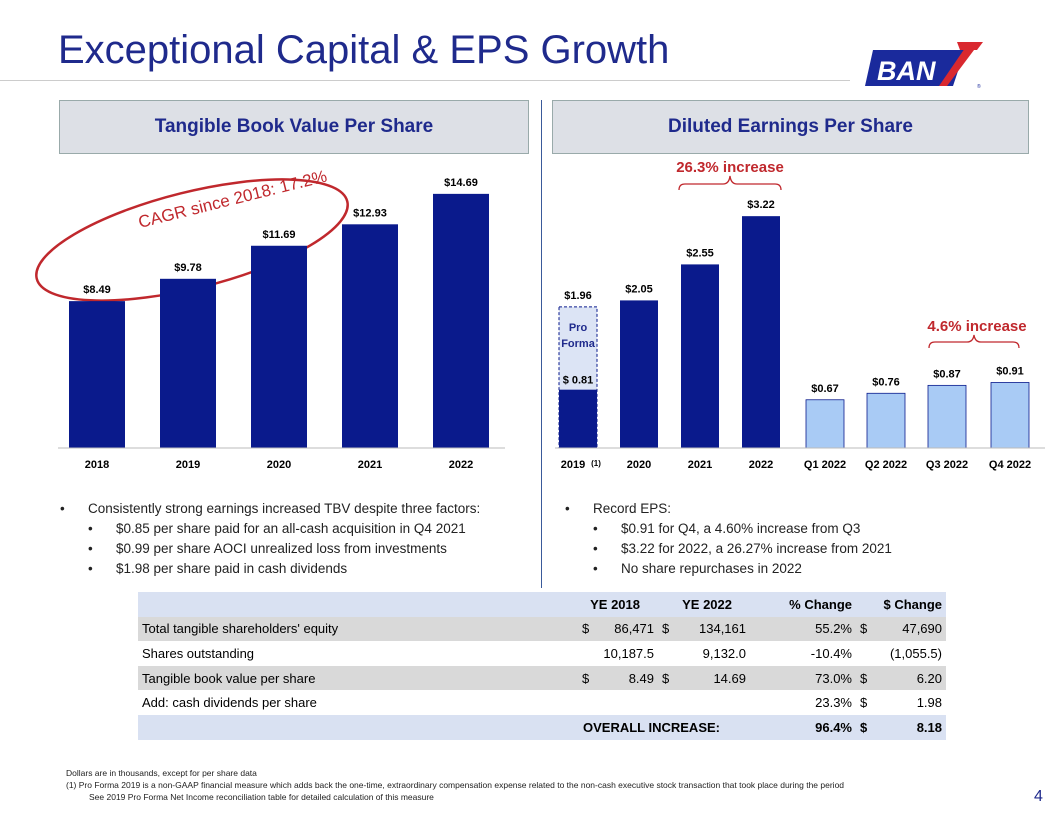 The height and width of the screenshot is (816, 1056). I want to click on x-tick-label: Q1 2022, so click(825, 465).